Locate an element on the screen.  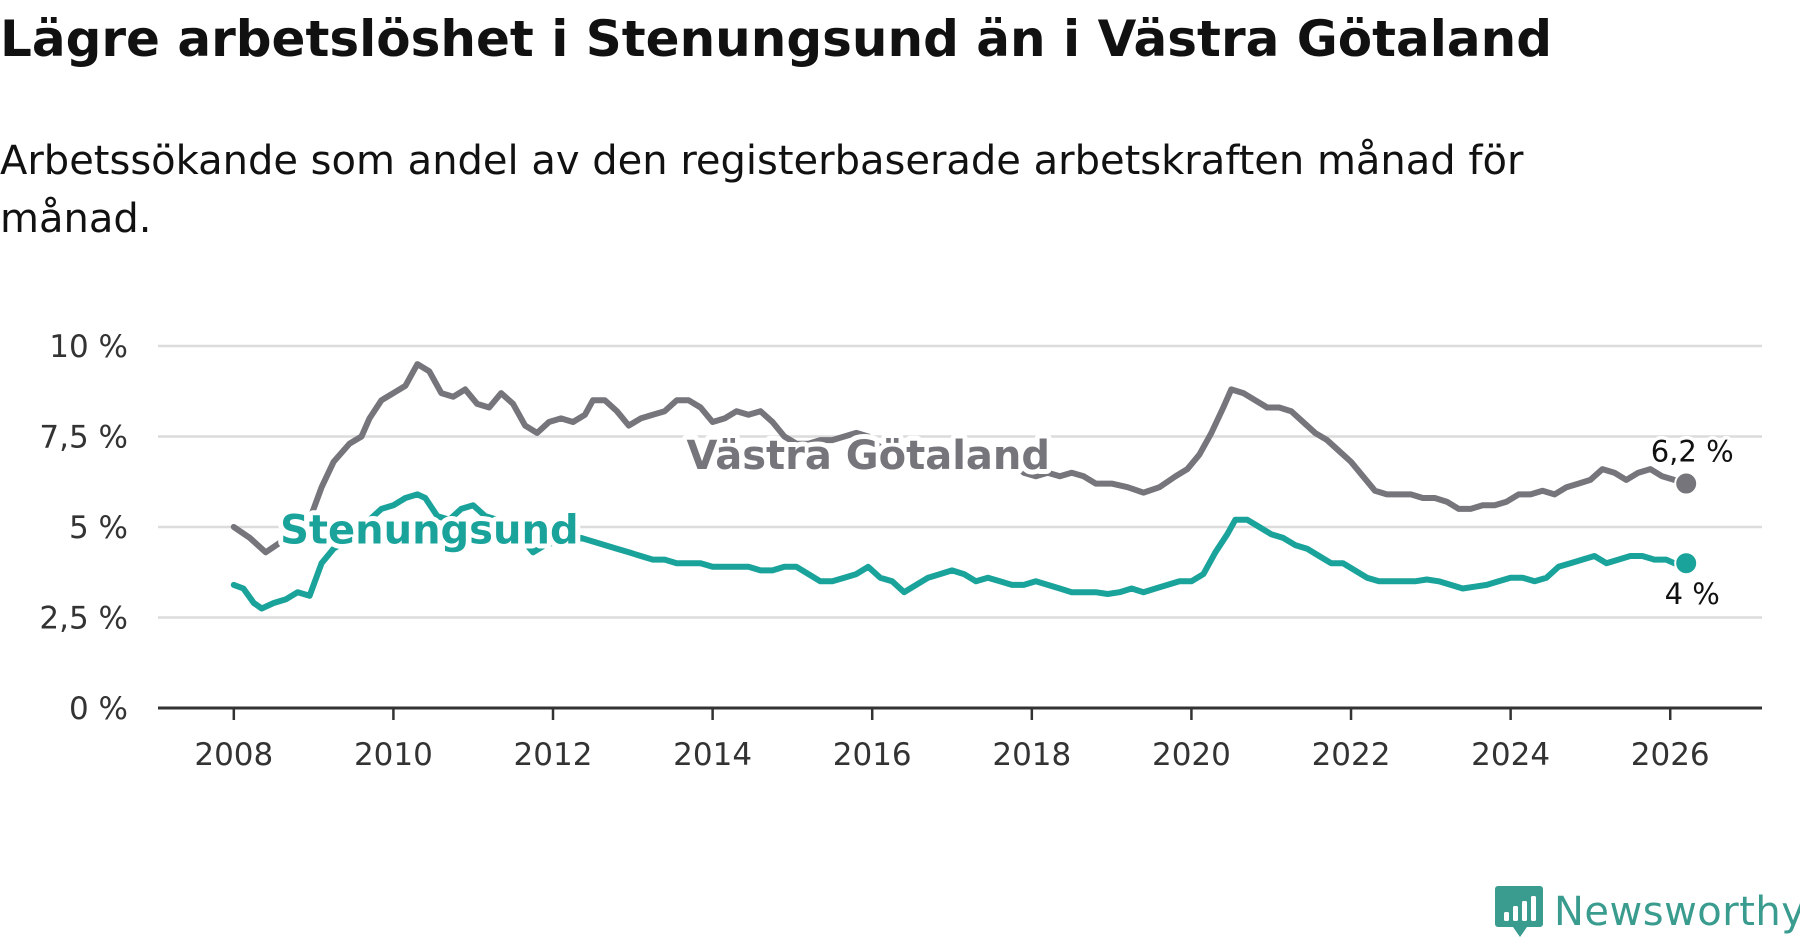
series-label-stenungsund: Stenungsund is located at coordinates (429, 530).